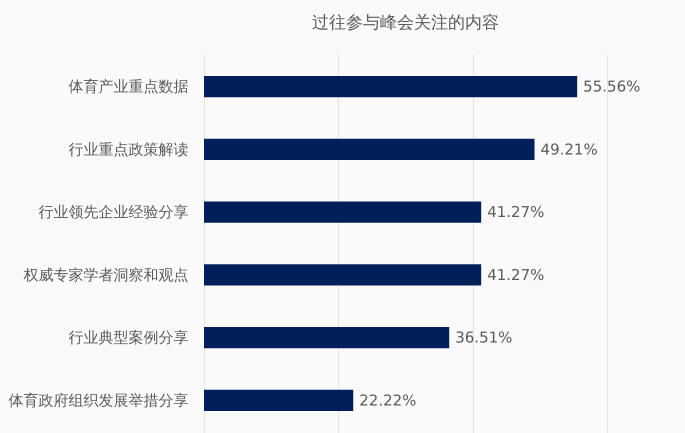 The image size is (685, 433). Describe the element at coordinates (98, 400) in the screenshot. I see `y-tick-label: 体育政府组织发展举措分享` at that location.